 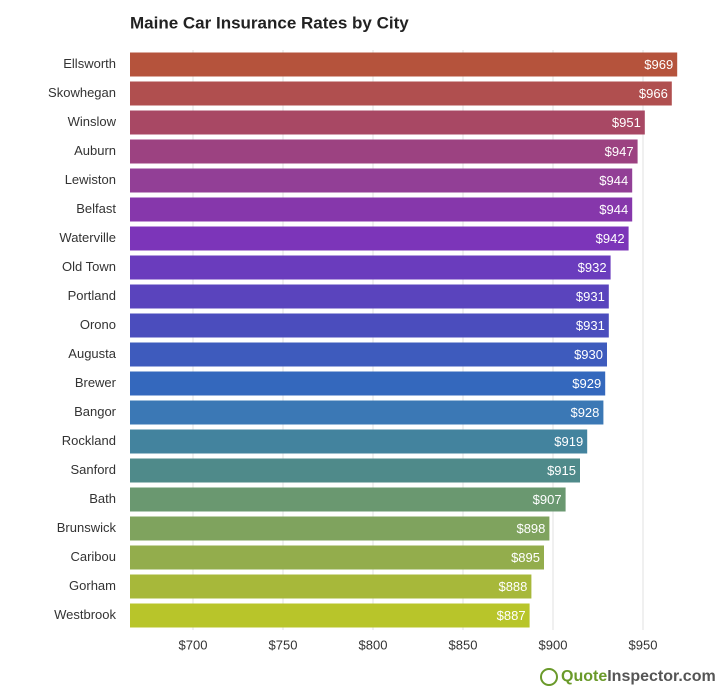 I want to click on value-label: $929, so click(x=586, y=383).